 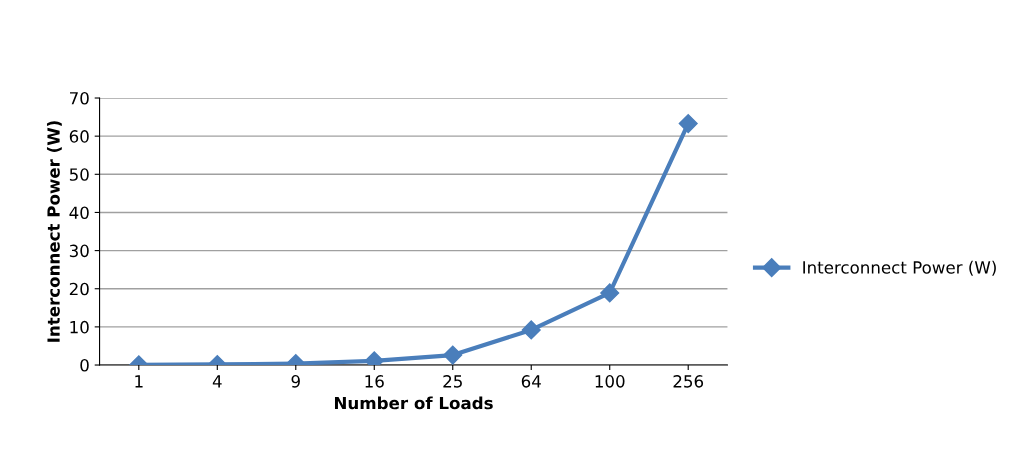 What do you see at coordinates (295, 381) in the screenshot?
I see `x-tick-label: 9` at bounding box center [295, 381].